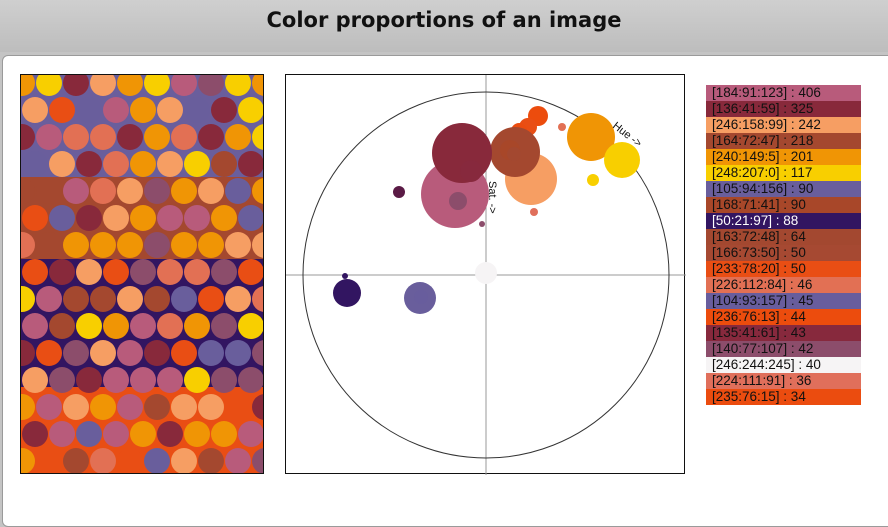  I want to click on legend-entry: [140:77:107] : 42, so click(783, 349).